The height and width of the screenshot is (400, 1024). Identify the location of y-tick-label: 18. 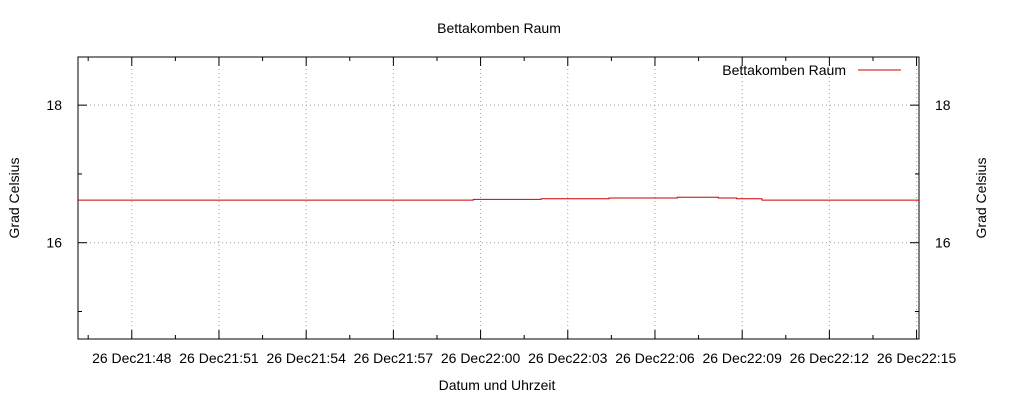
(54, 105).